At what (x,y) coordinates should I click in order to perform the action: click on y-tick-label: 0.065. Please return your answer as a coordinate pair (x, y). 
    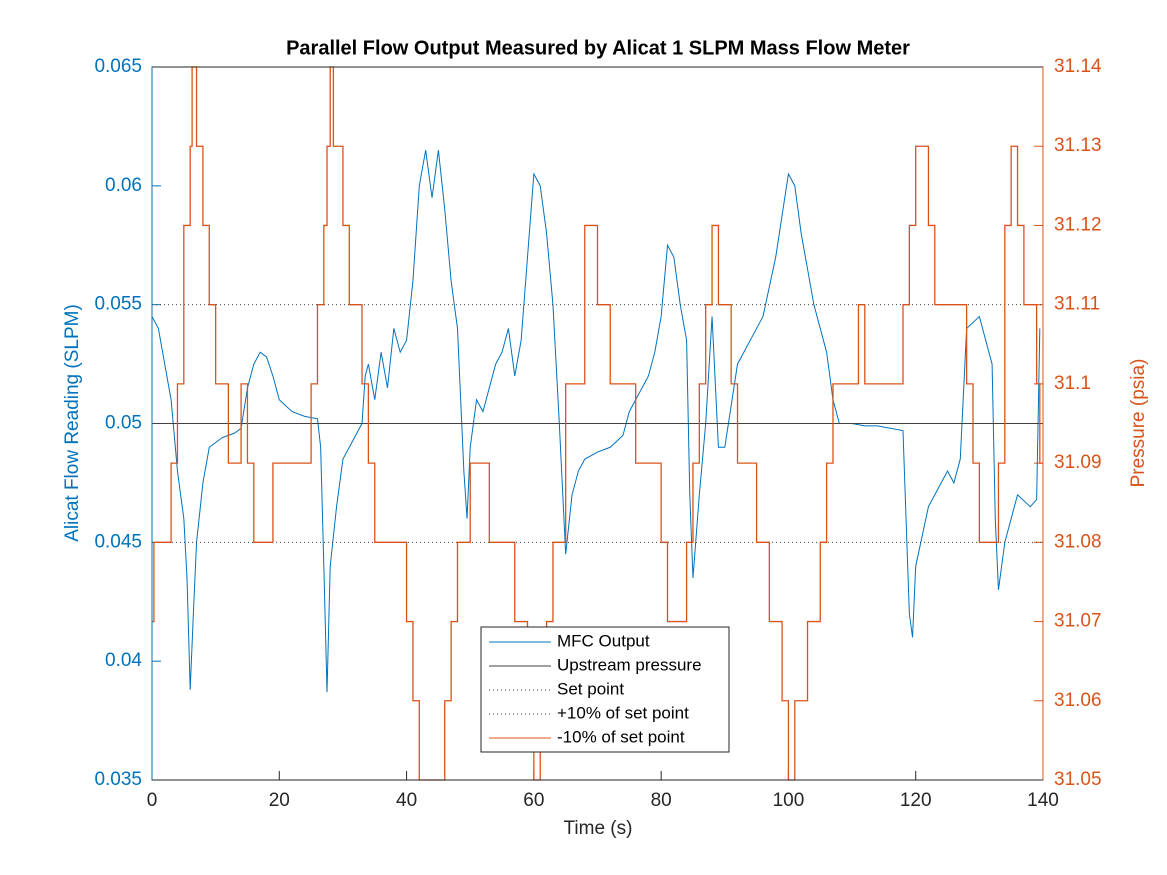
    Looking at the image, I should click on (118, 66).